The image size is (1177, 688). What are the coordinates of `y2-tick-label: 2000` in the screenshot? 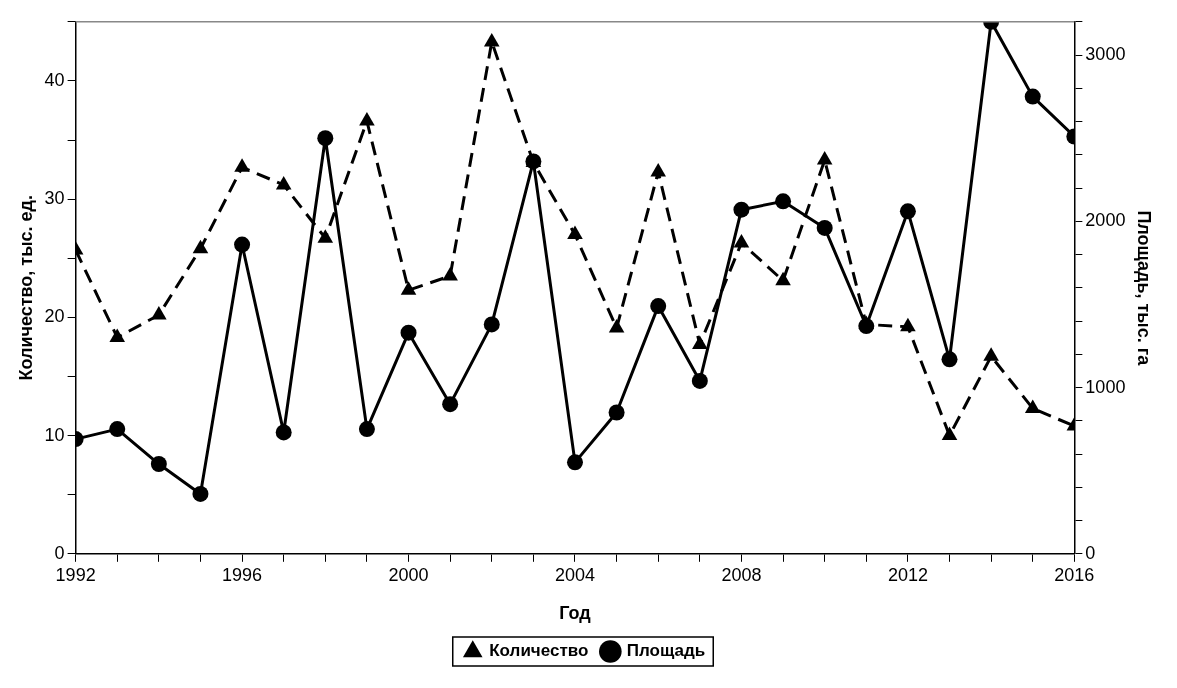 It's located at (1105, 220).